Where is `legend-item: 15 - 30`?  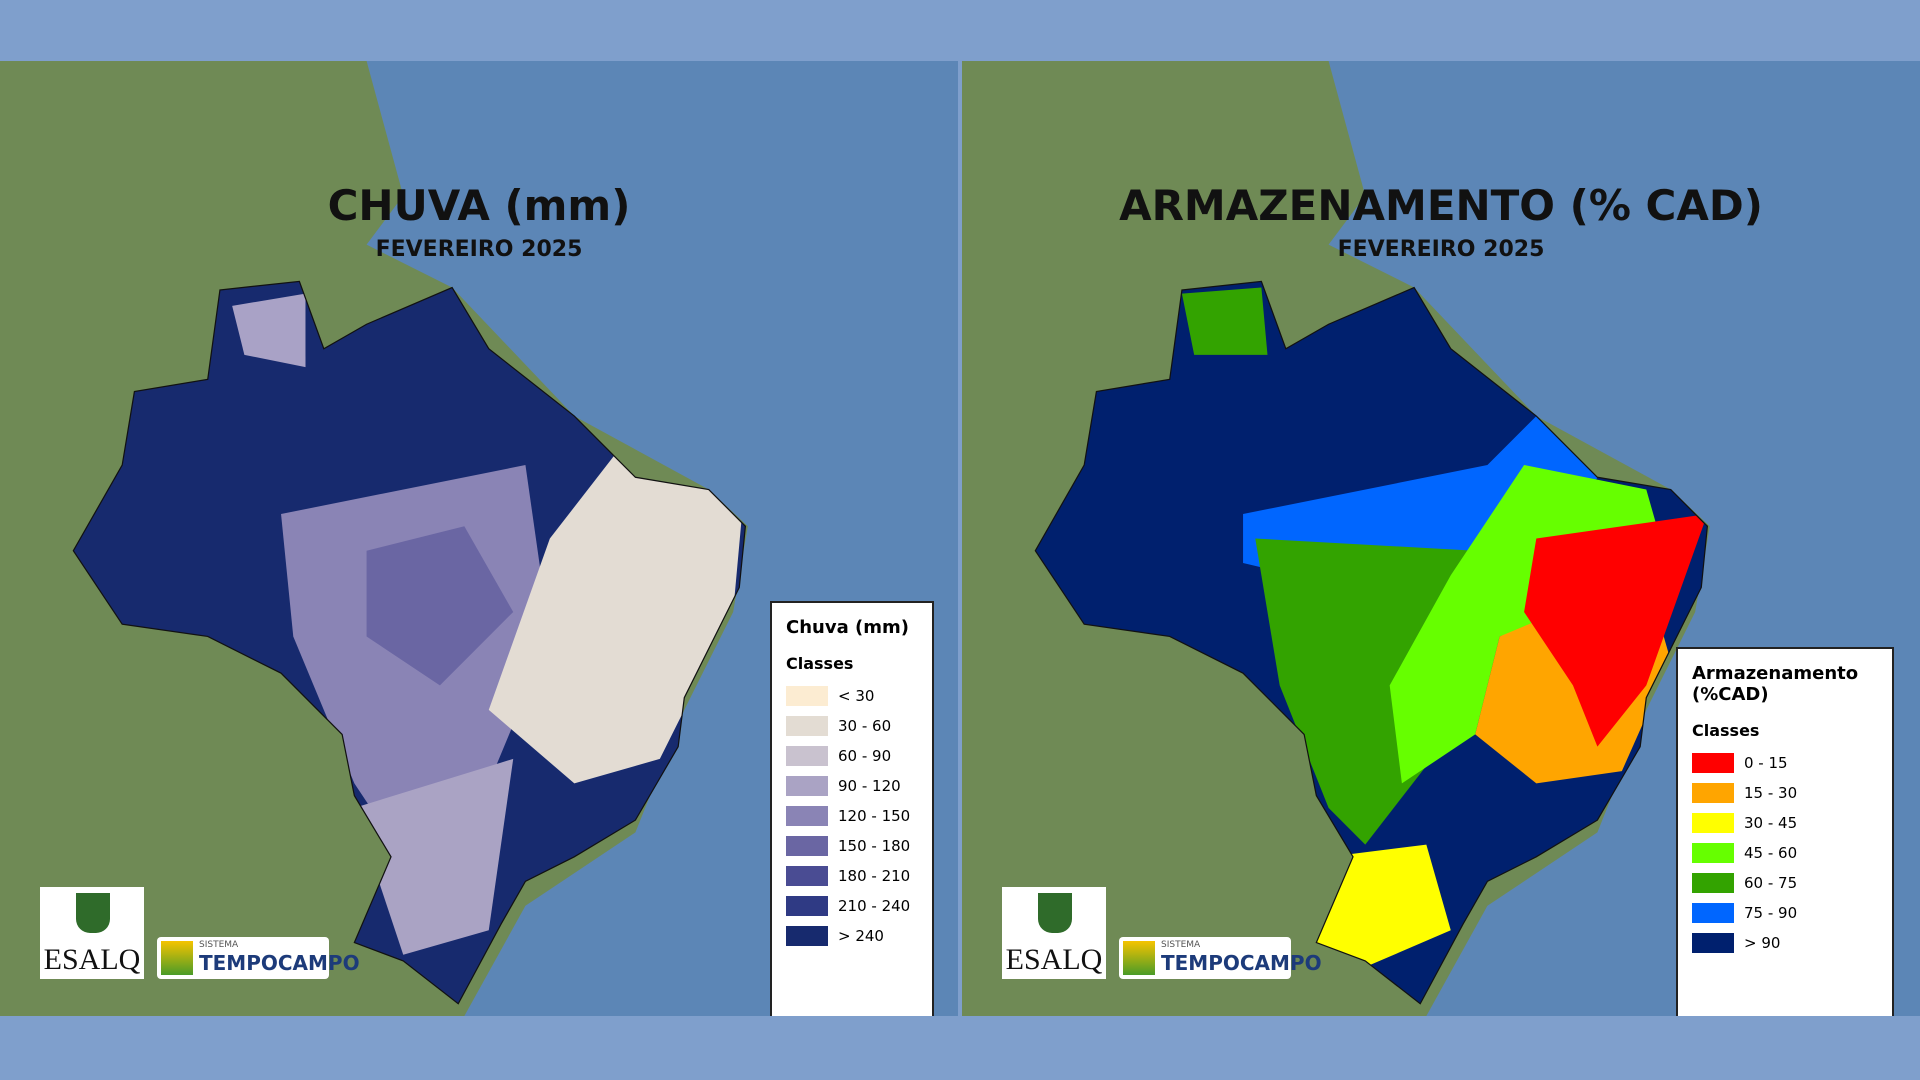 legend-item: 15 - 30 is located at coordinates (1785, 793).